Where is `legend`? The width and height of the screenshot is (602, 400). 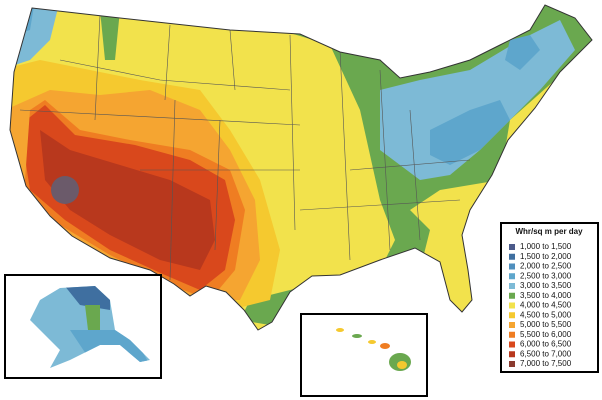 legend is located at coordinates (549, 297).